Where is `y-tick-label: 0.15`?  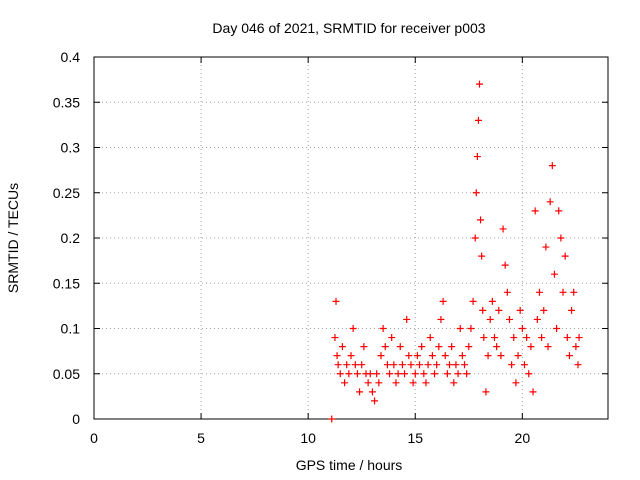 y-tick-label: 0.15 is located at coordinates (66, 283).